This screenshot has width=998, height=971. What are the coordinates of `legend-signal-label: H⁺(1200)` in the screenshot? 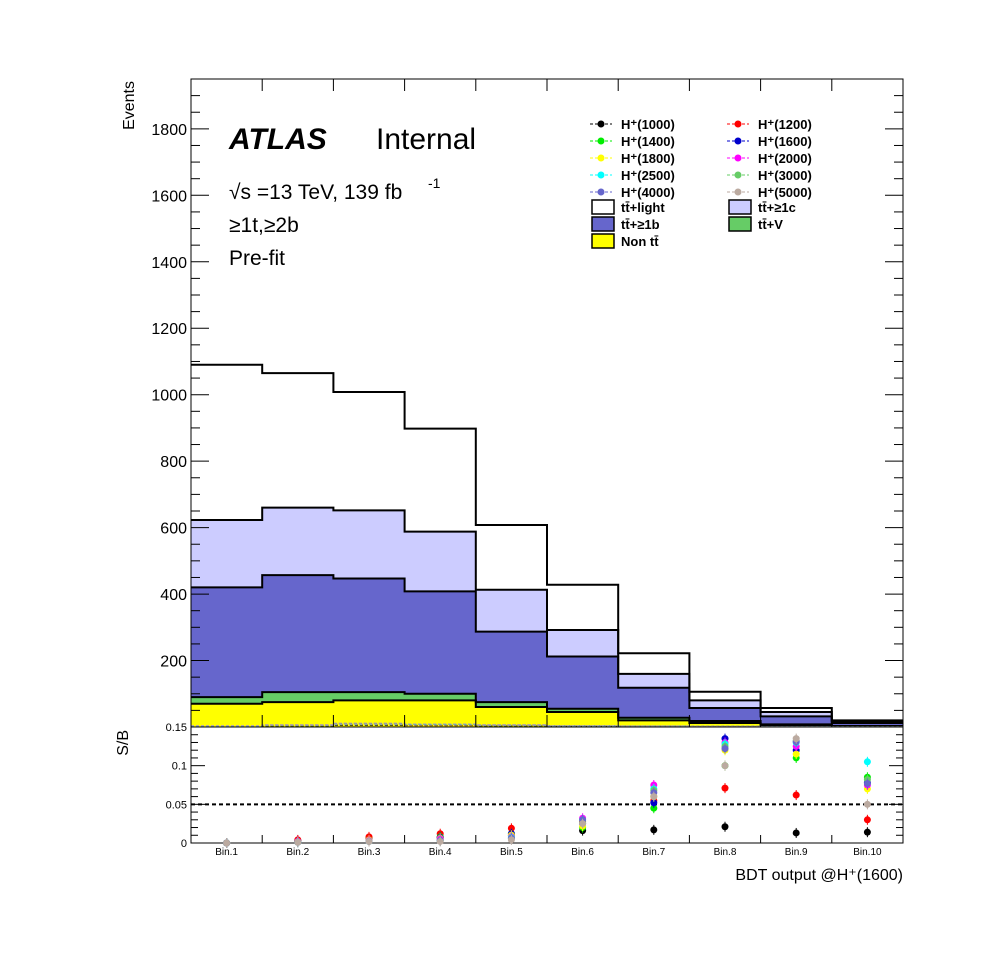 It's located at (785, 124).